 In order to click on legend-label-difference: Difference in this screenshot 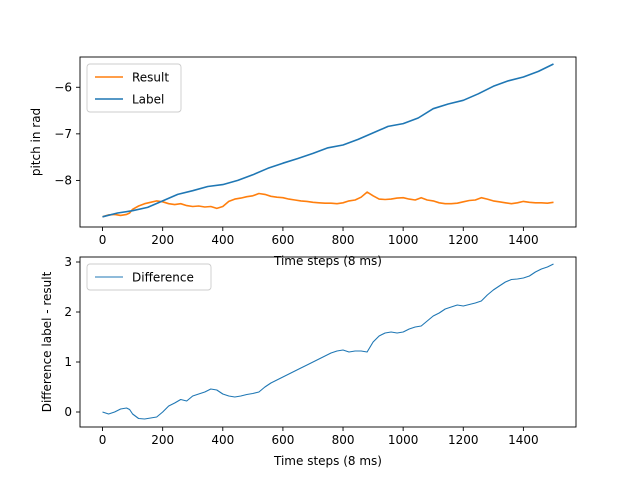, I will do `click(163, 278)`.